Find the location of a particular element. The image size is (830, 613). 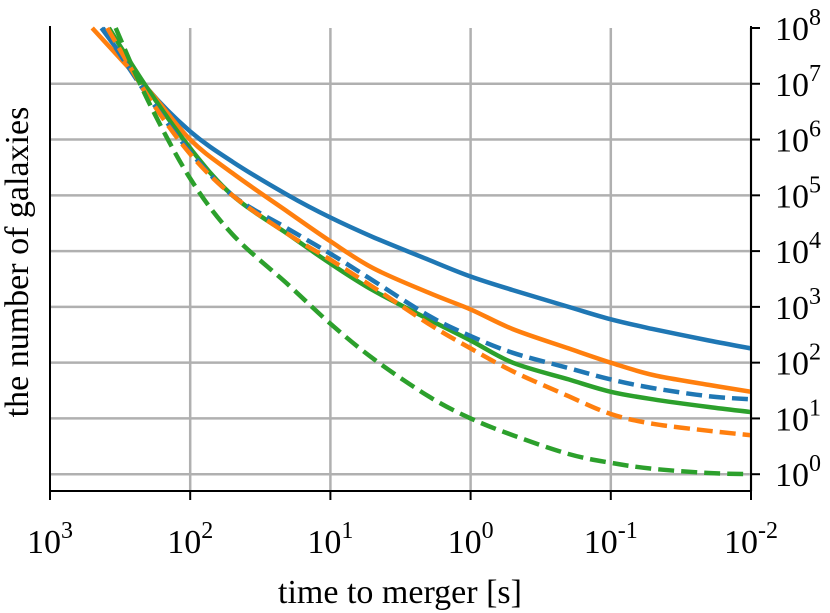

x-tick-label: 10⁰ is located at coordinates (471, 539).